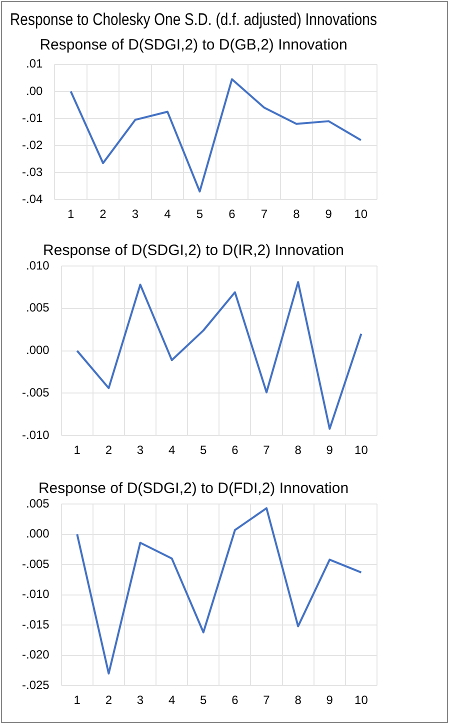 Image resolution: width=451 pixels, height=726 pixels. What do you see at coordinates (194, 45) in the screenshot?
I see `chart-subtitle: Response of D(SDGI,2) to D(GB,2) Innovation` at bounding box center [194, 45].